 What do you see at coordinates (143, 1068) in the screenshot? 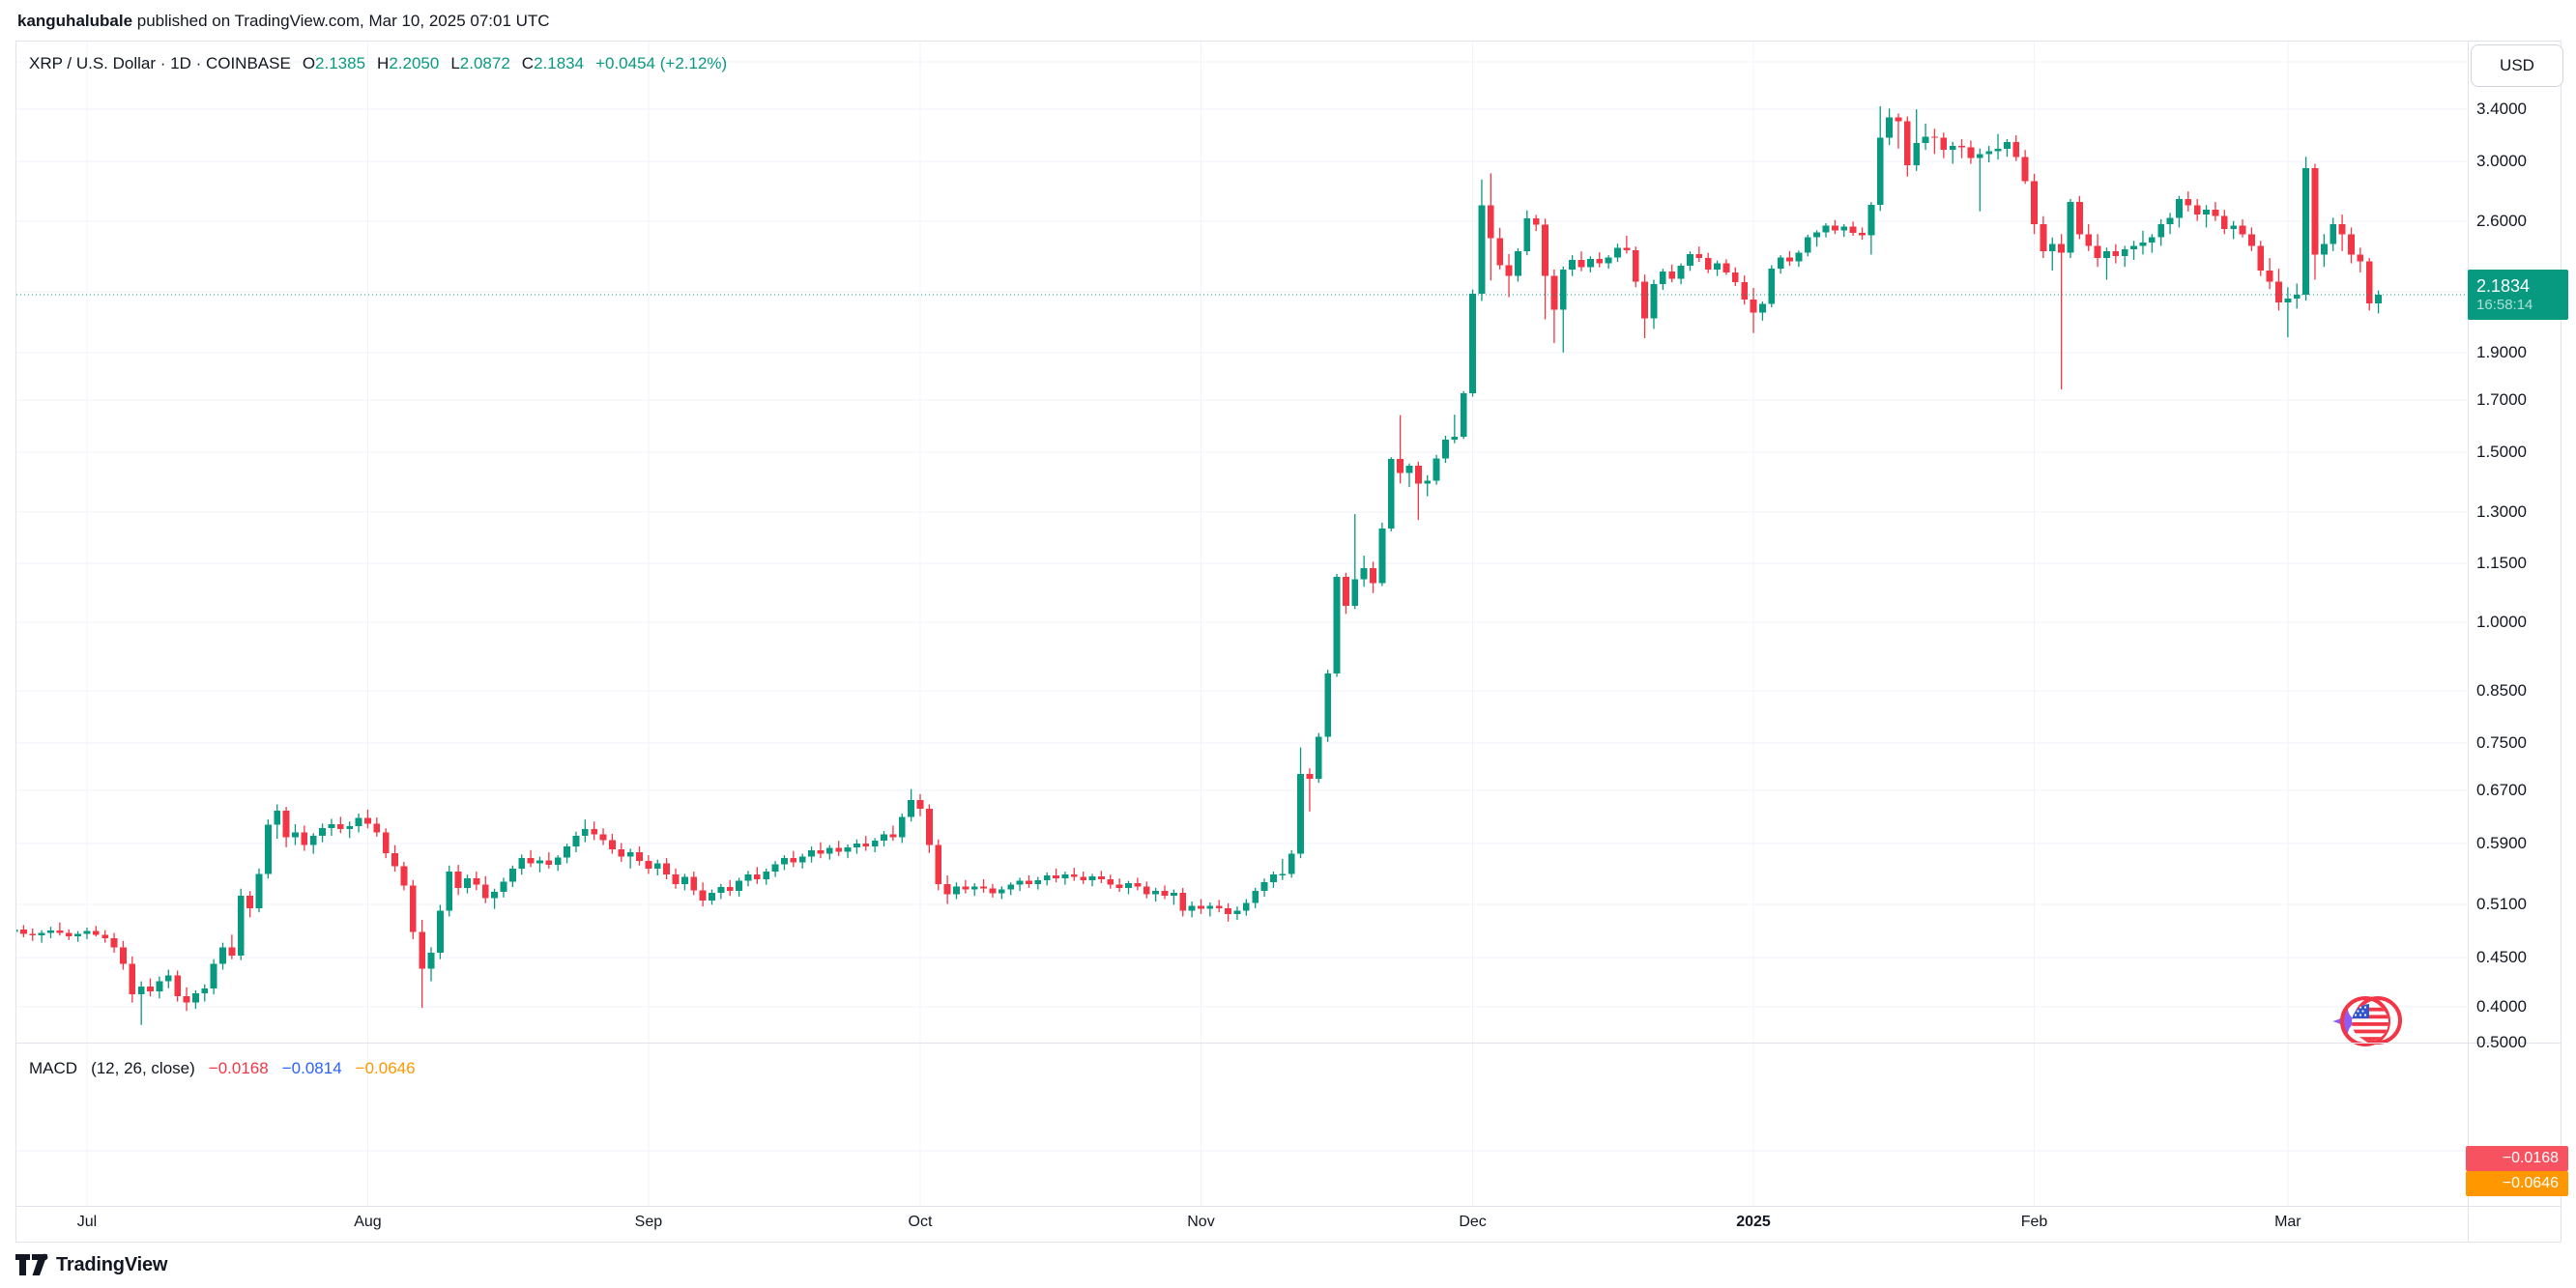
I see `macd-params: (12, 26, close)` at bounding box center [143, 1068].